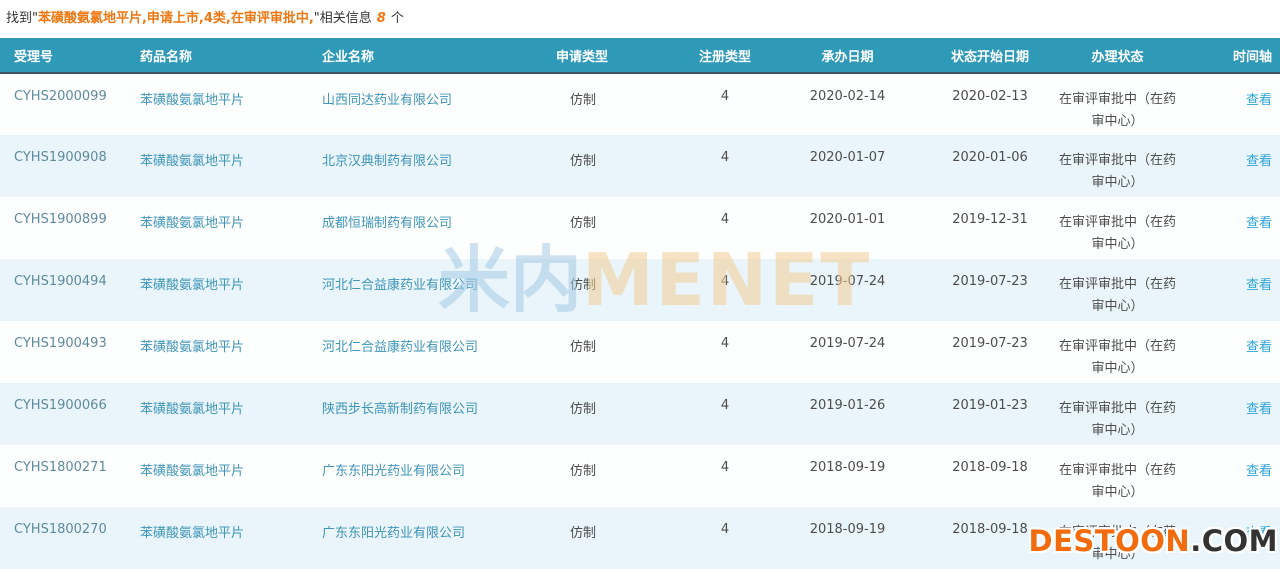 This screenshot has width=1280, height=569. I want to click on result-count: 8, so click(381, 18).